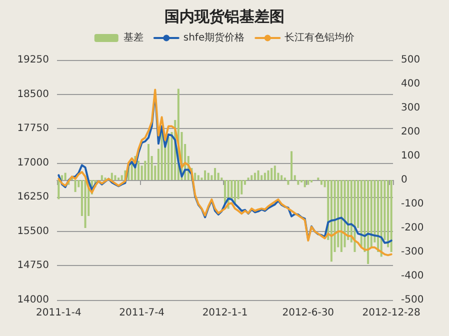  What do you see at coordinates (410, 132) in the screenshot?
I see `y2-tick-label: 200` at bounding box center [410, 132].